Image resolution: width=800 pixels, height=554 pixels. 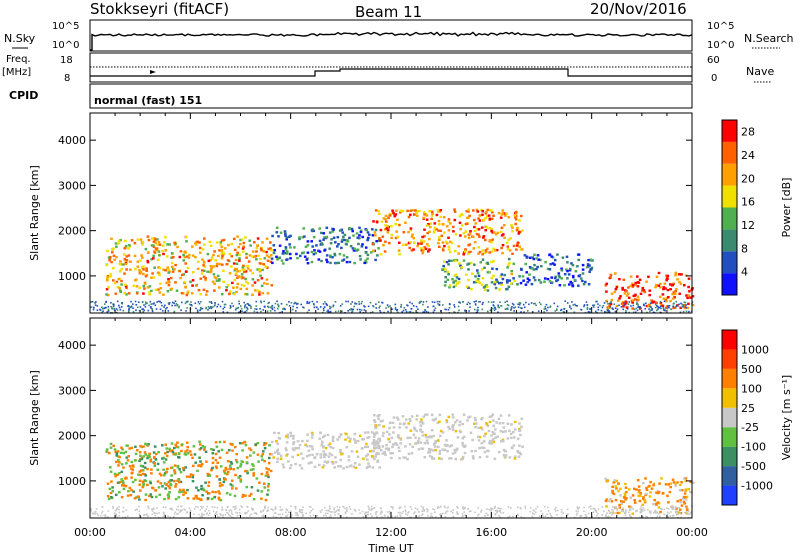 I want to click on y-tick-label: 4000, so click(x=72, y=140).